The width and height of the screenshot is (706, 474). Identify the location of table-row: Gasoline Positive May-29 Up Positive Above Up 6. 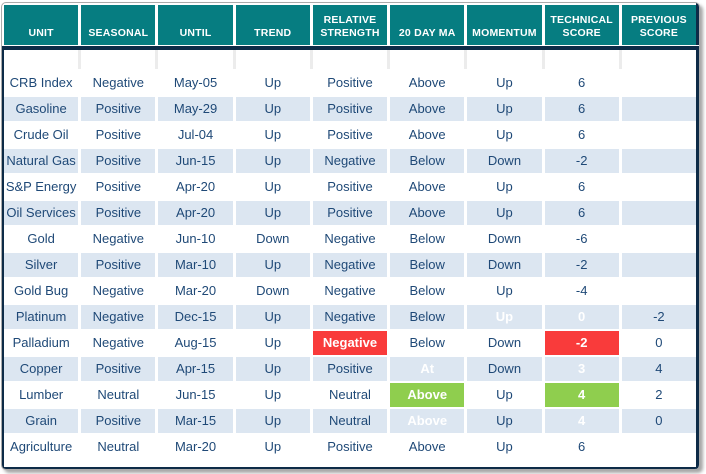
(350, 109).